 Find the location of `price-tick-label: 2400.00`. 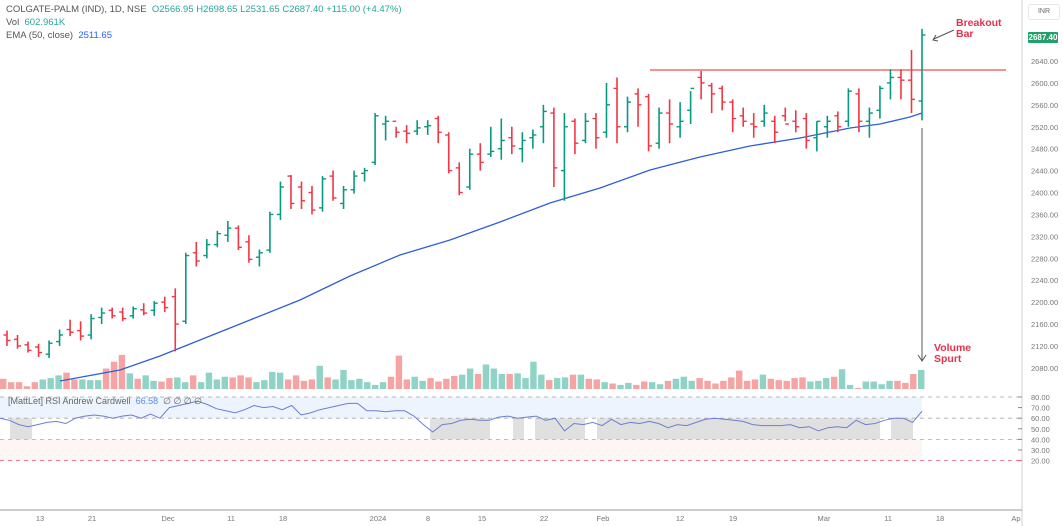

price-tick-label: 2400.00 is located at coordinates (1044, 193).